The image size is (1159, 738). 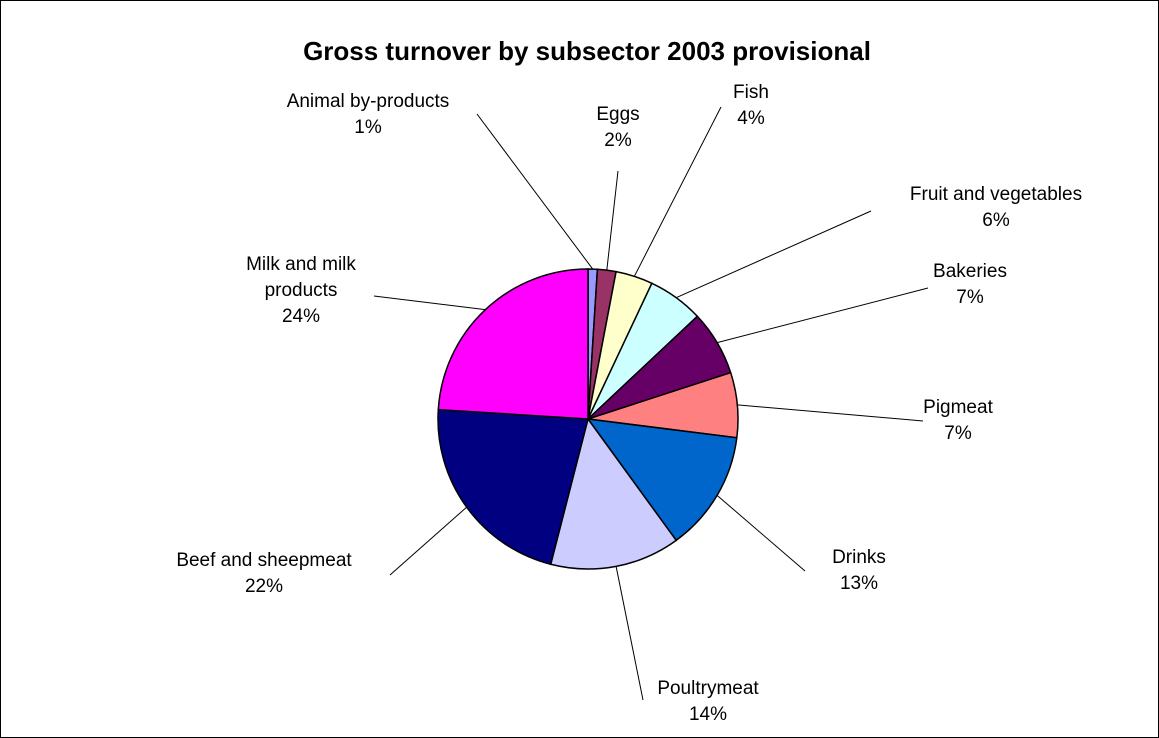 I want to click on slice-percent: 22%, so click(x=264, y=586).